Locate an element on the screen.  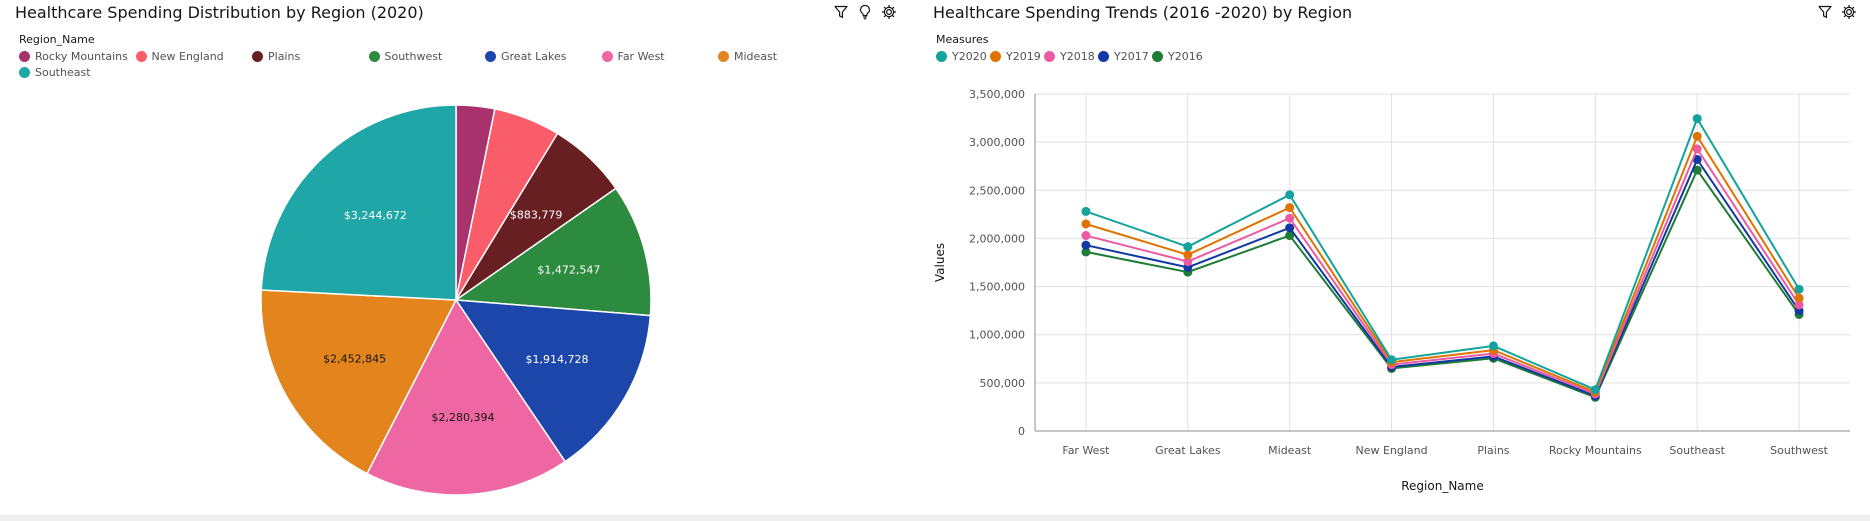
legend-label: Great Lakes is located at coordinates (534, 56).